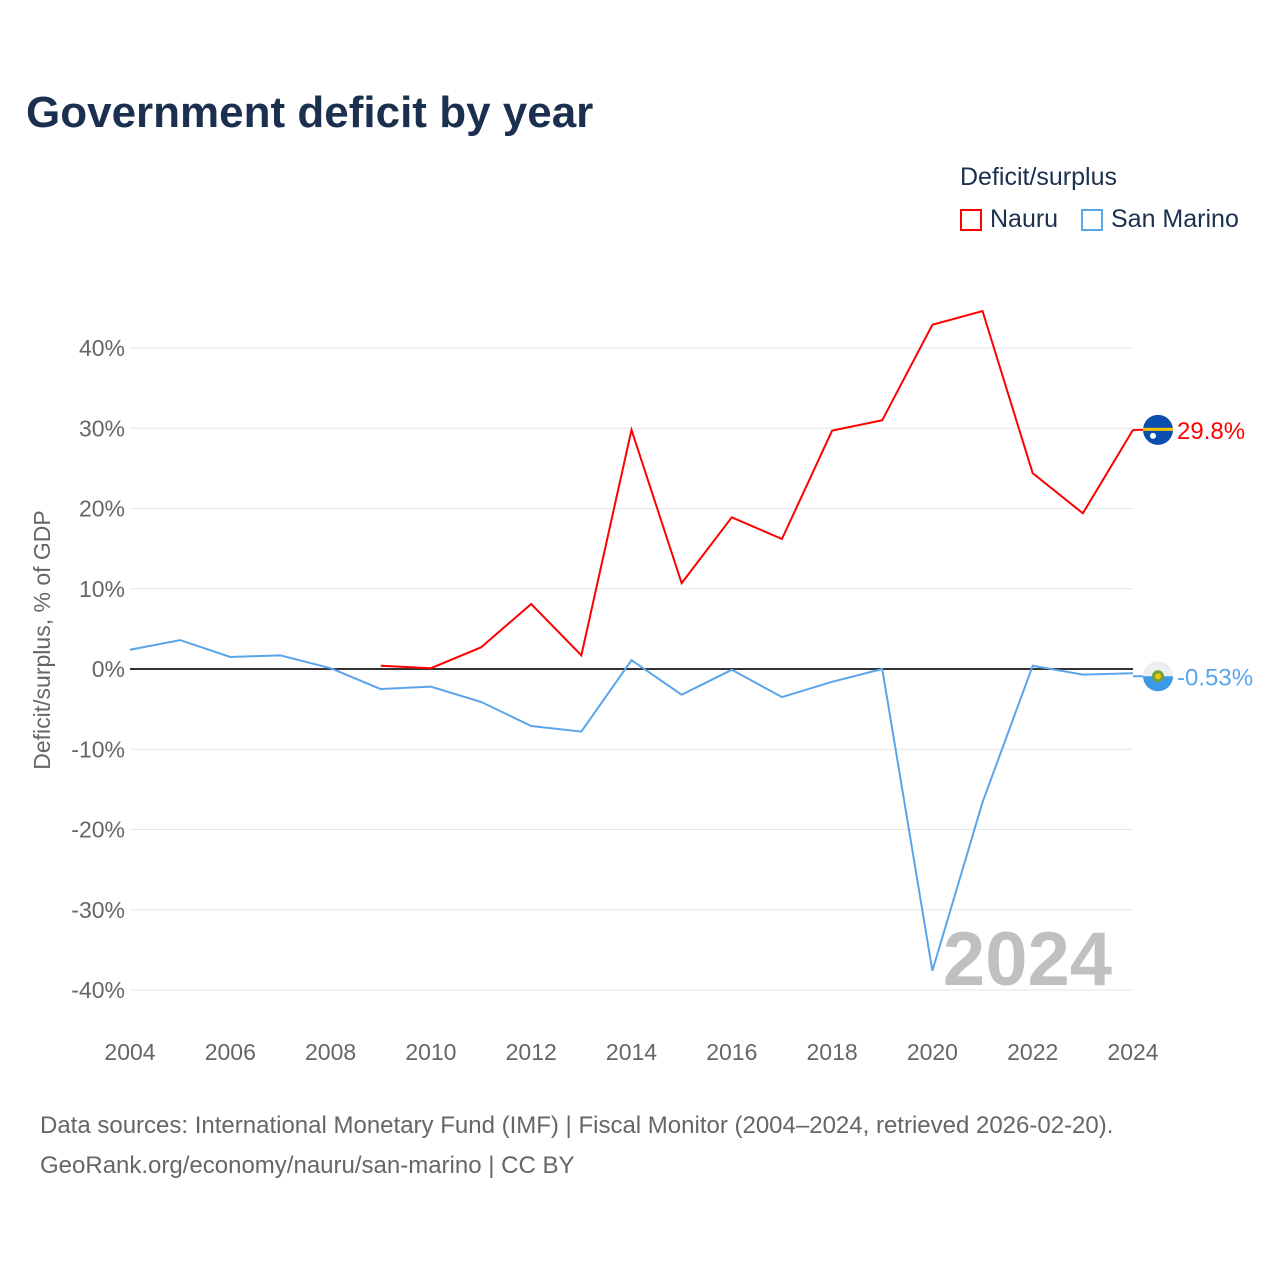  I want to click on legend-swatch-san-marino, so click(1092, 219).